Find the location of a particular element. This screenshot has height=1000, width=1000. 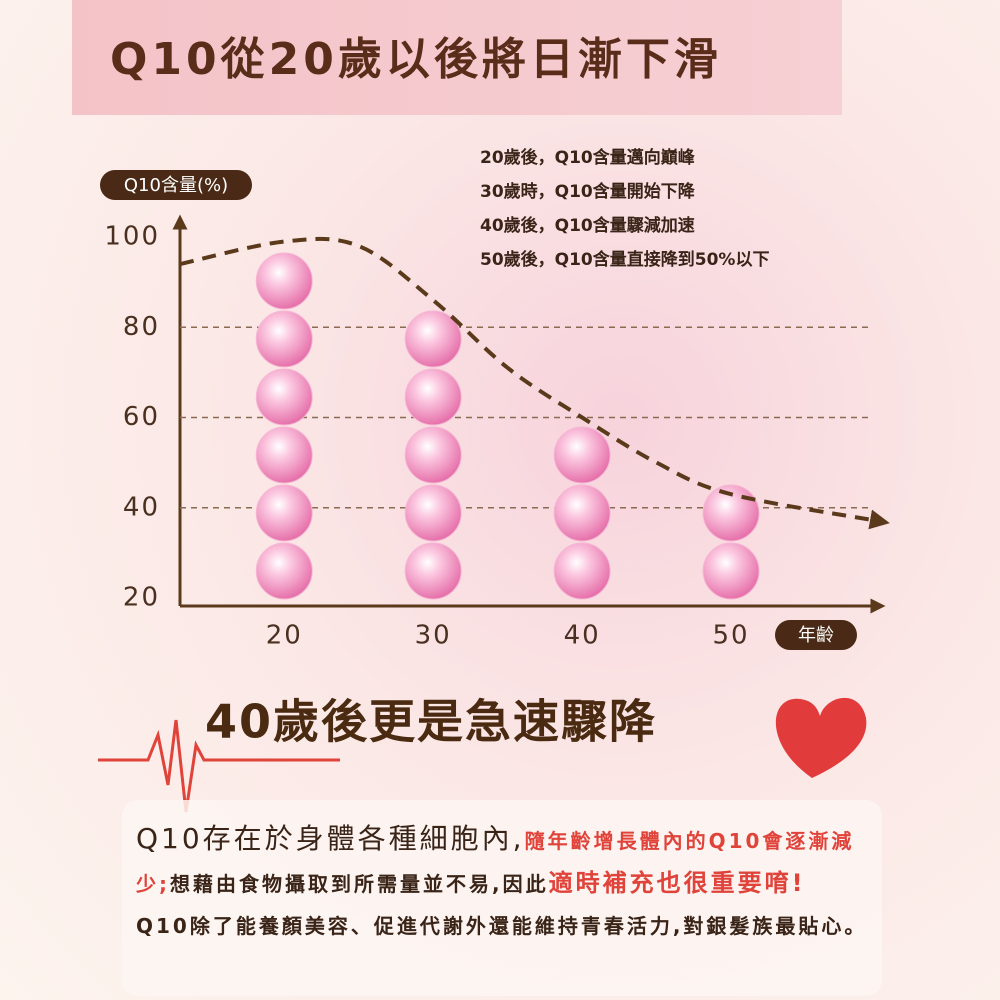

note: 30歲時，Q10含量開始下降 is located at coordinates (588, 191).